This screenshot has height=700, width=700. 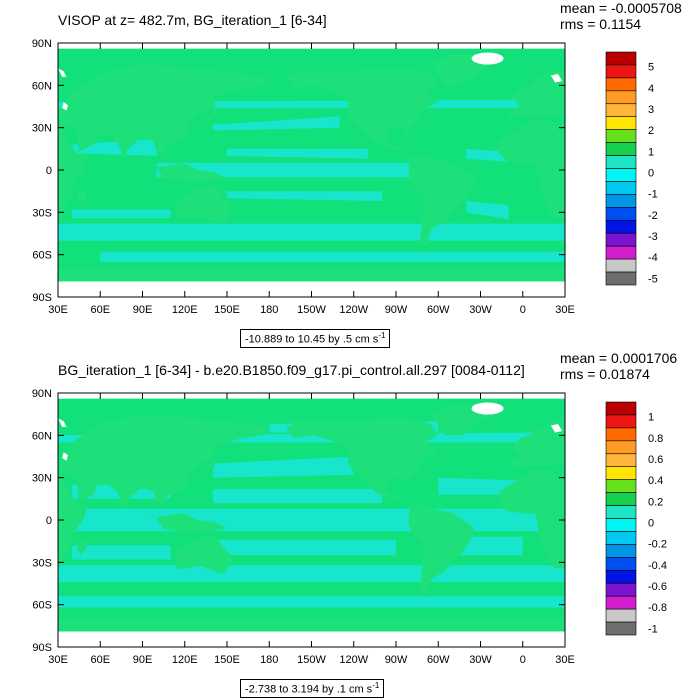 What do you see at coordinates (651, 89) in the screenshot?
I see `colorbar-label: 4` at bounding box center [651, 89].